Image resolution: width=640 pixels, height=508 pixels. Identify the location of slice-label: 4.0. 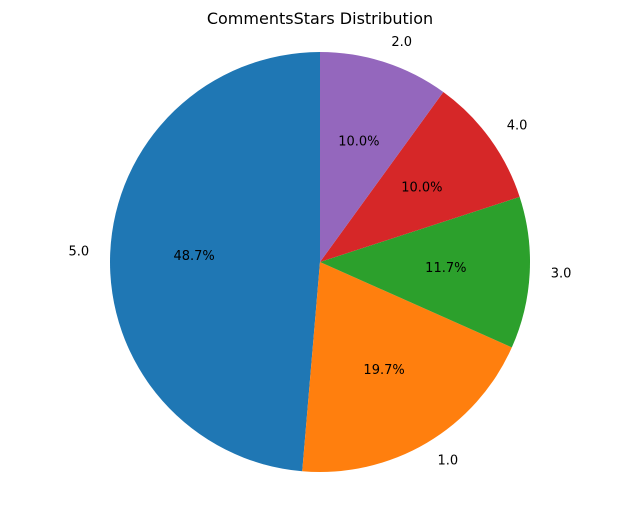
(517, 126).